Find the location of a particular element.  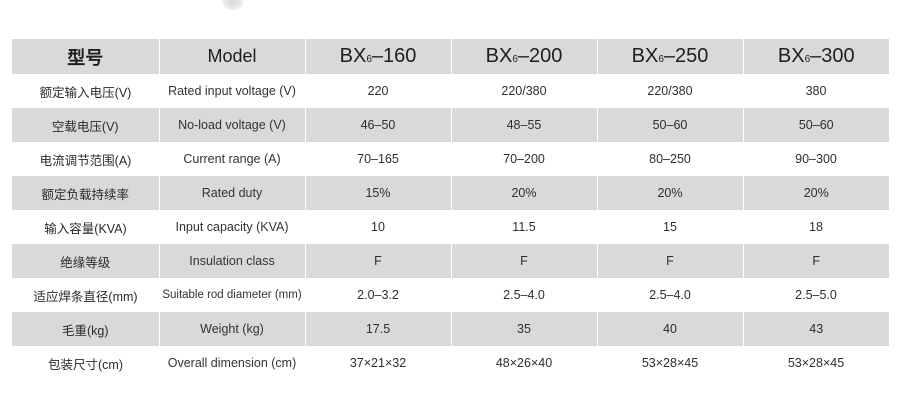

row-cn-label: 额定输入电压(V) is located at coordinates (85, 92).